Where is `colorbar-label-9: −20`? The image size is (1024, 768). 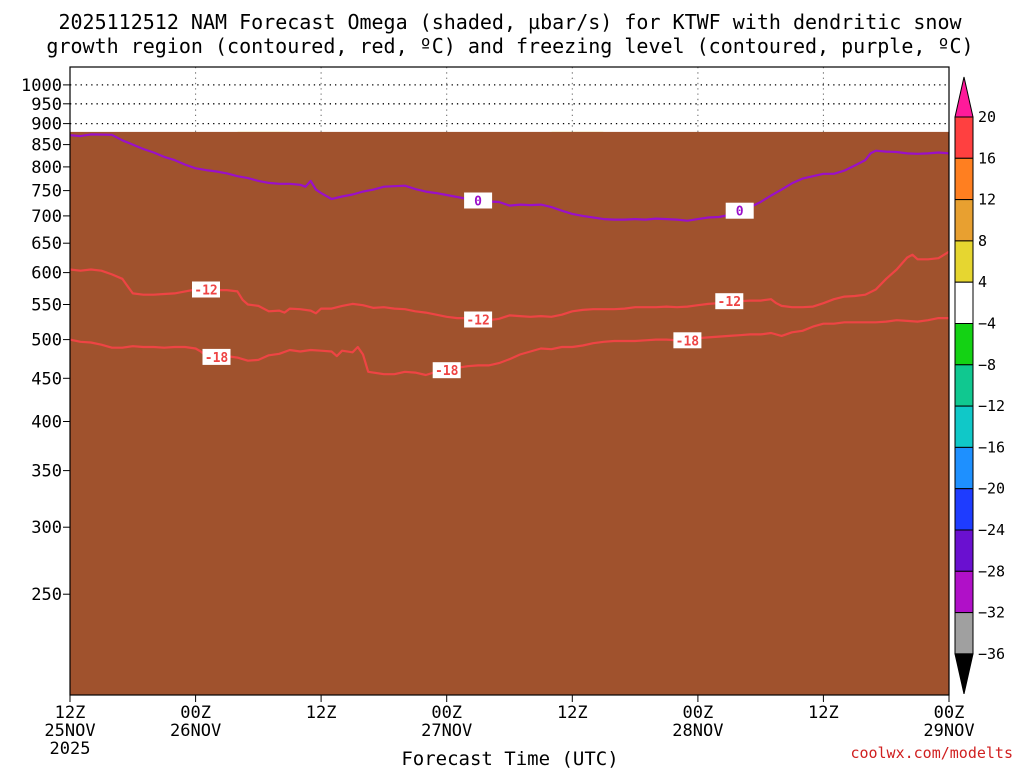 colorbar-label-9: −20 is located at coordinates (991, 489).